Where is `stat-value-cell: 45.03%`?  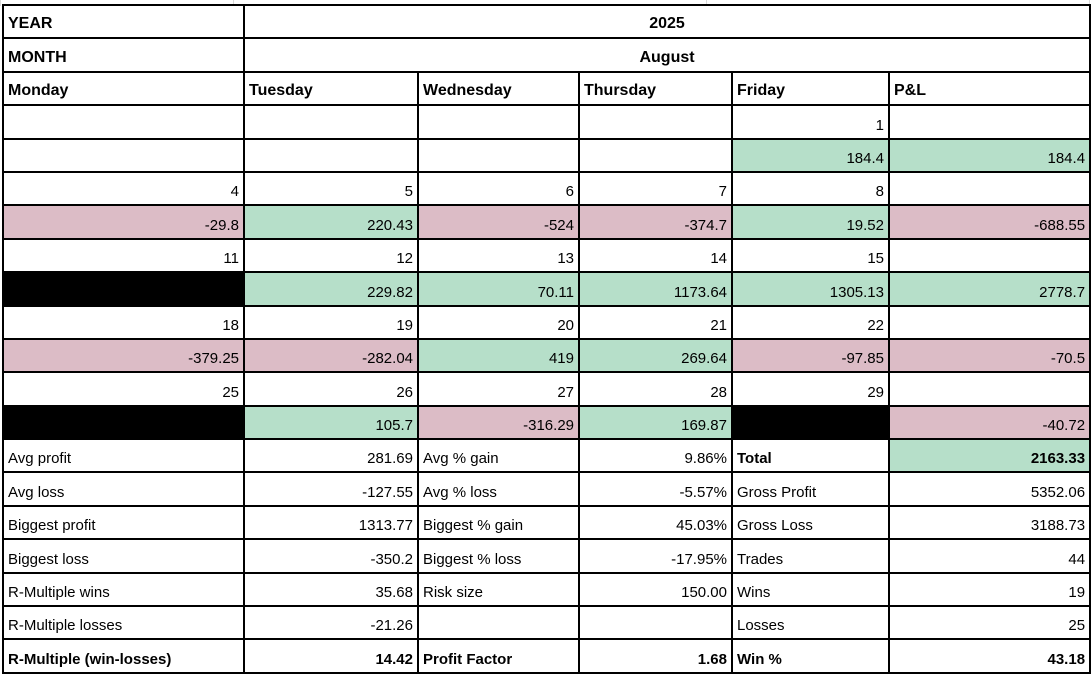 stat-value-cell: 45.03% is located at coordinates (655, 522).